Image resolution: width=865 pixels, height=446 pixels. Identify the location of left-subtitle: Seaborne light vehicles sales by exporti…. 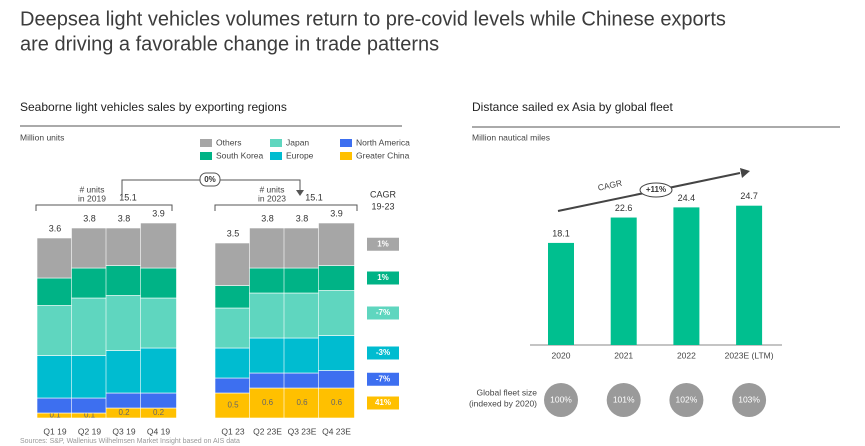
(153, 107).